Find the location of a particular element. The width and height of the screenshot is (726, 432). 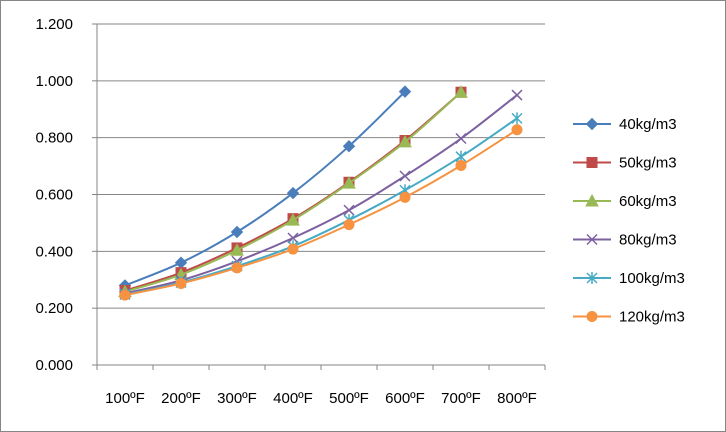

x-tick-label: 100ºF is located at coordinates (125, 398).